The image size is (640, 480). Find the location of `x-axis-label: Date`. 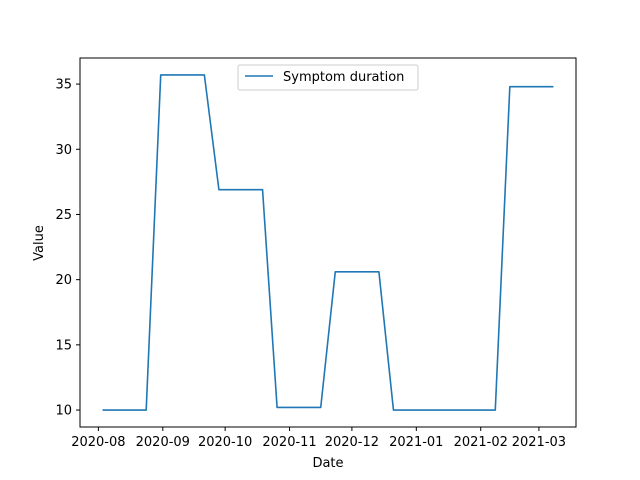

x-axis-label: Date is located at coordinates (327, 463).